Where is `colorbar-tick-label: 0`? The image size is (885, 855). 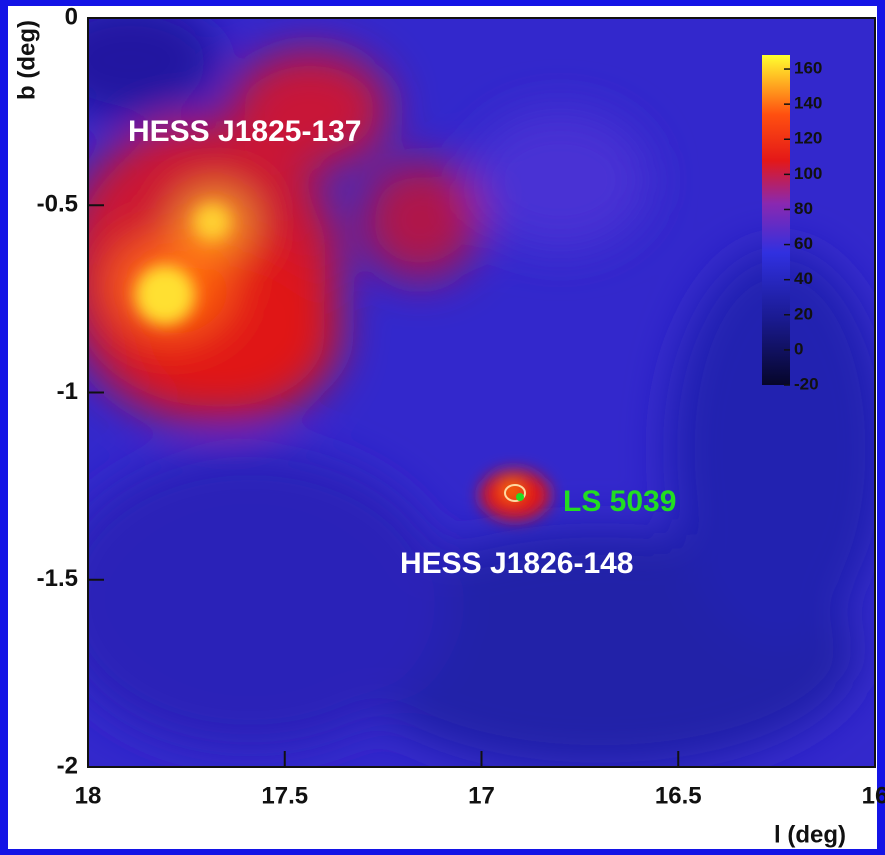
colorbar-tick-label: 0 is located at coordinates (798, 348).